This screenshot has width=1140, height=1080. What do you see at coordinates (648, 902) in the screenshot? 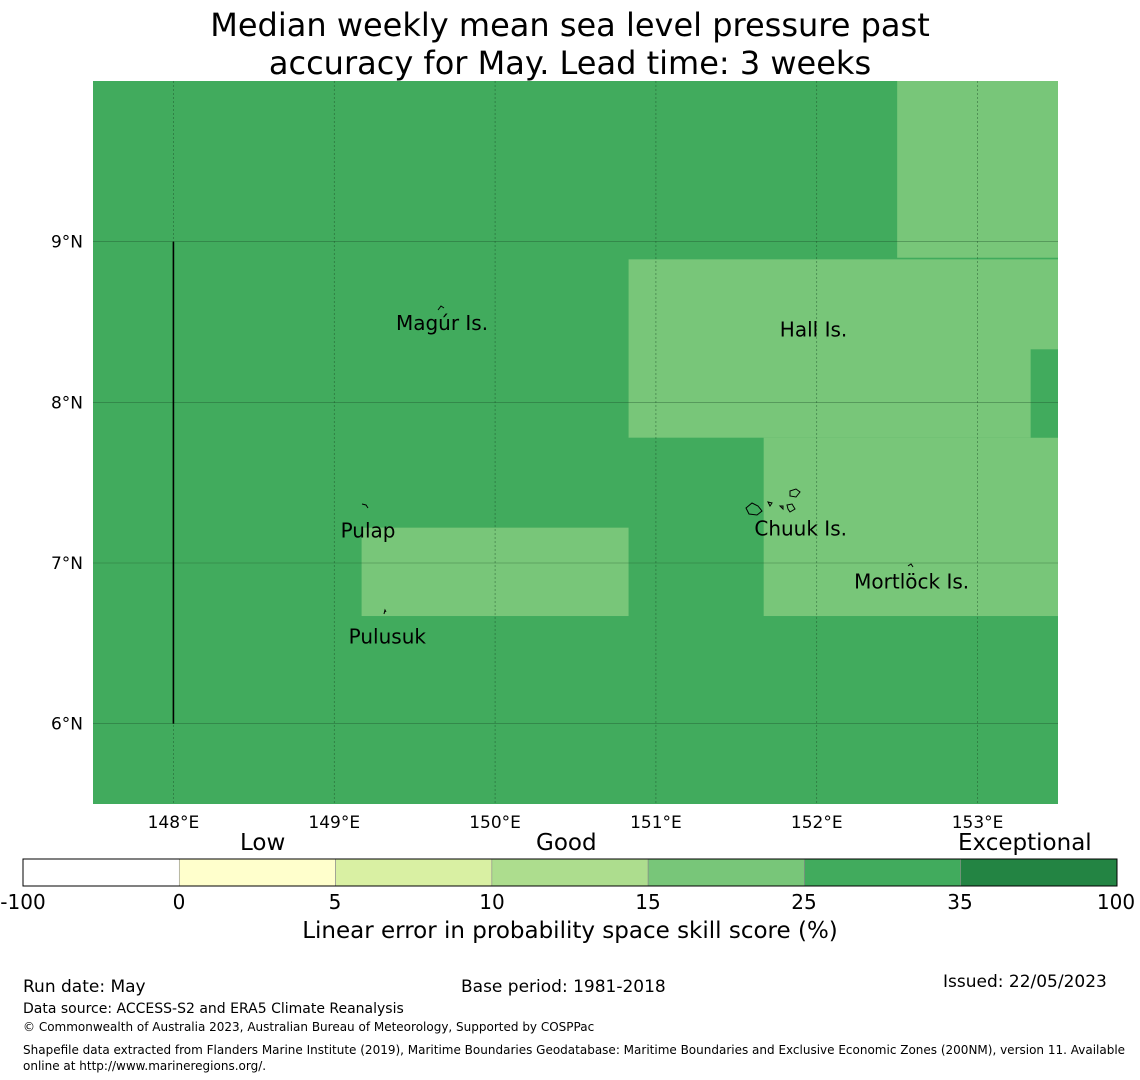
I see `colorbar-tick: 15` at bounding box center [648, 902].